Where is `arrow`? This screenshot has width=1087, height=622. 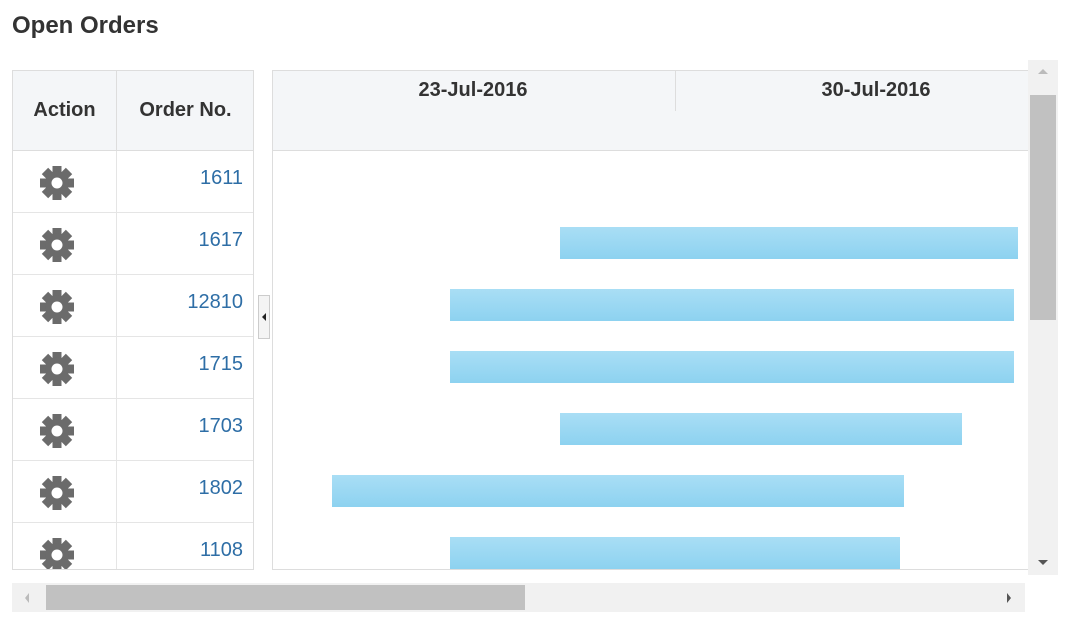 arrow is located at coordinates (264, 317).